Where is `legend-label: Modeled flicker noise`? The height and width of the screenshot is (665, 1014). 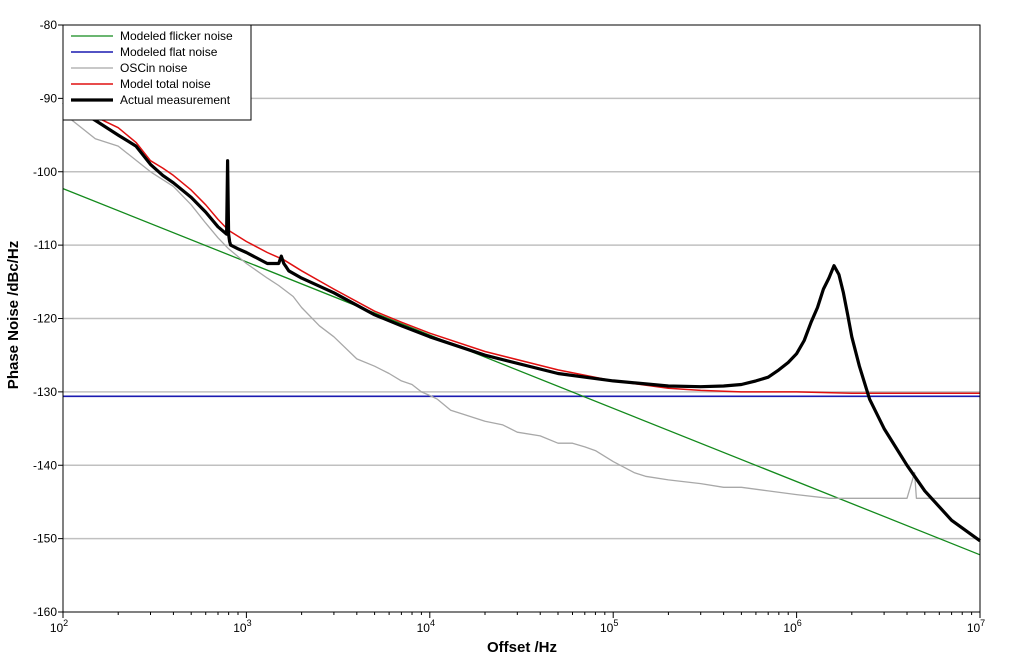
legend-label: Modeled flicker noise is located at coordinates (176, 36).